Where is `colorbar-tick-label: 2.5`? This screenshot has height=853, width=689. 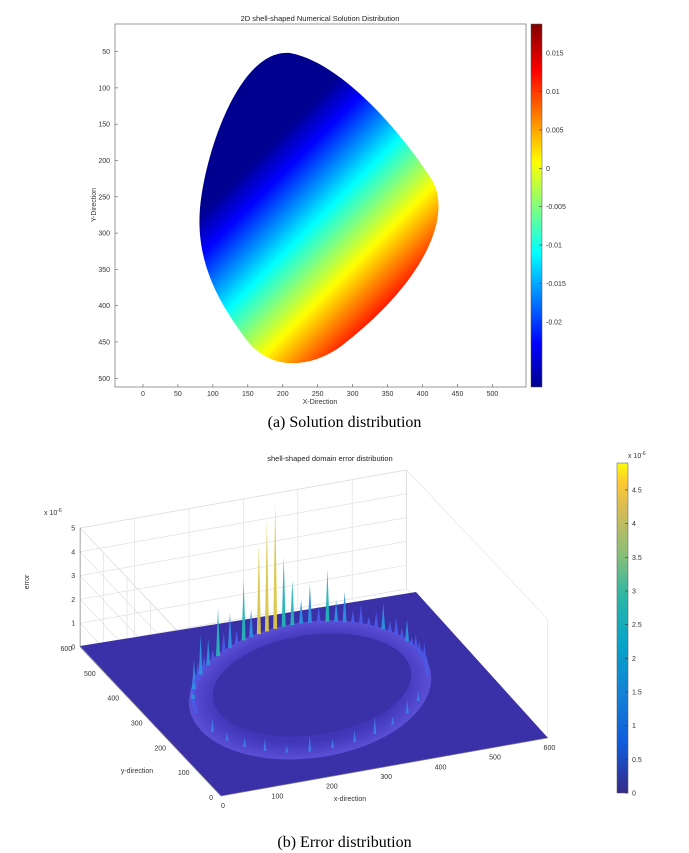
colorbar-tick-label: 2.5 is located at coordinates (637, 625).